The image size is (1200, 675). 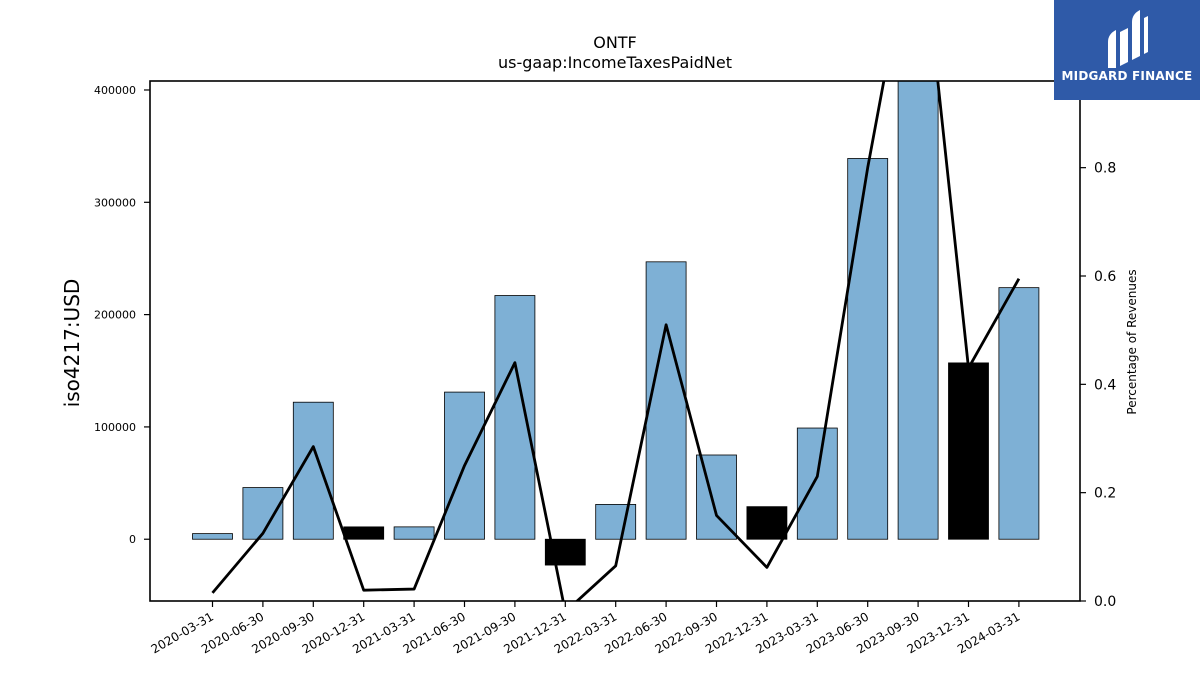 I want to click on y-tick-label: 400000, so click(x=115, y=90).